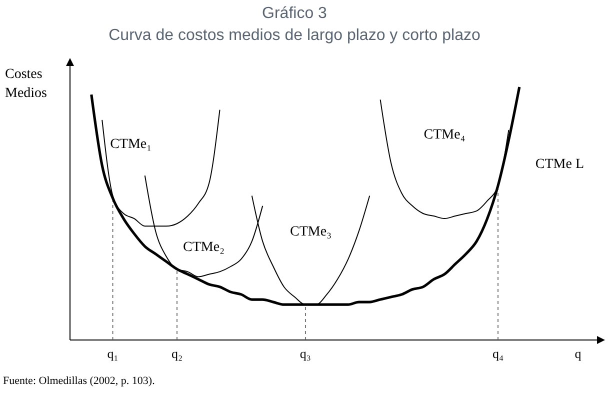  What do you see at coordinates (112, 353) in the screenshot?
I see `x-tick-label: q₁` at bounding box center [112, 353].